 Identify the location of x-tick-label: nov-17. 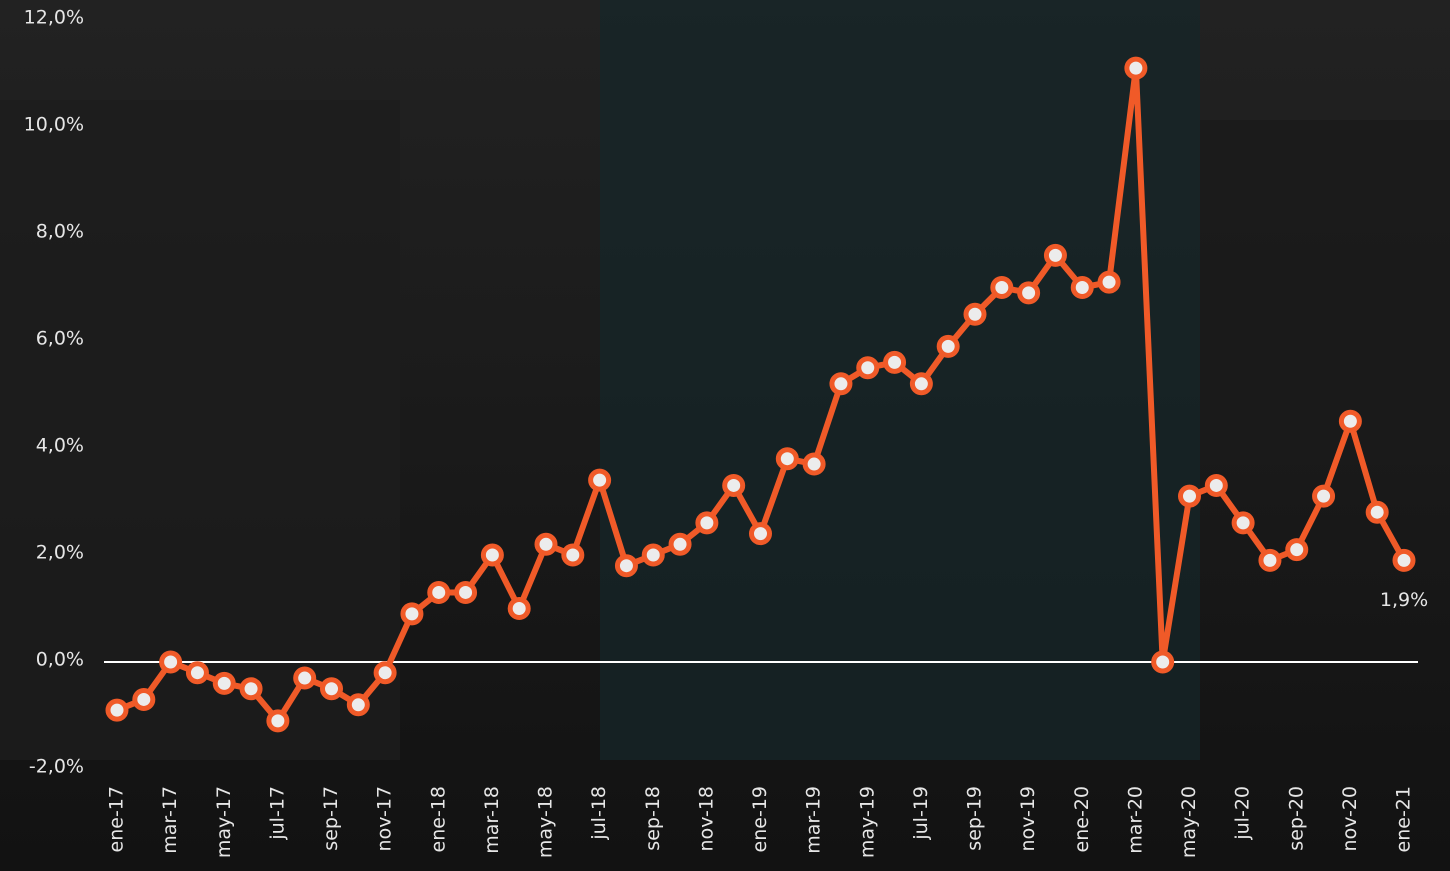
(385, 818).